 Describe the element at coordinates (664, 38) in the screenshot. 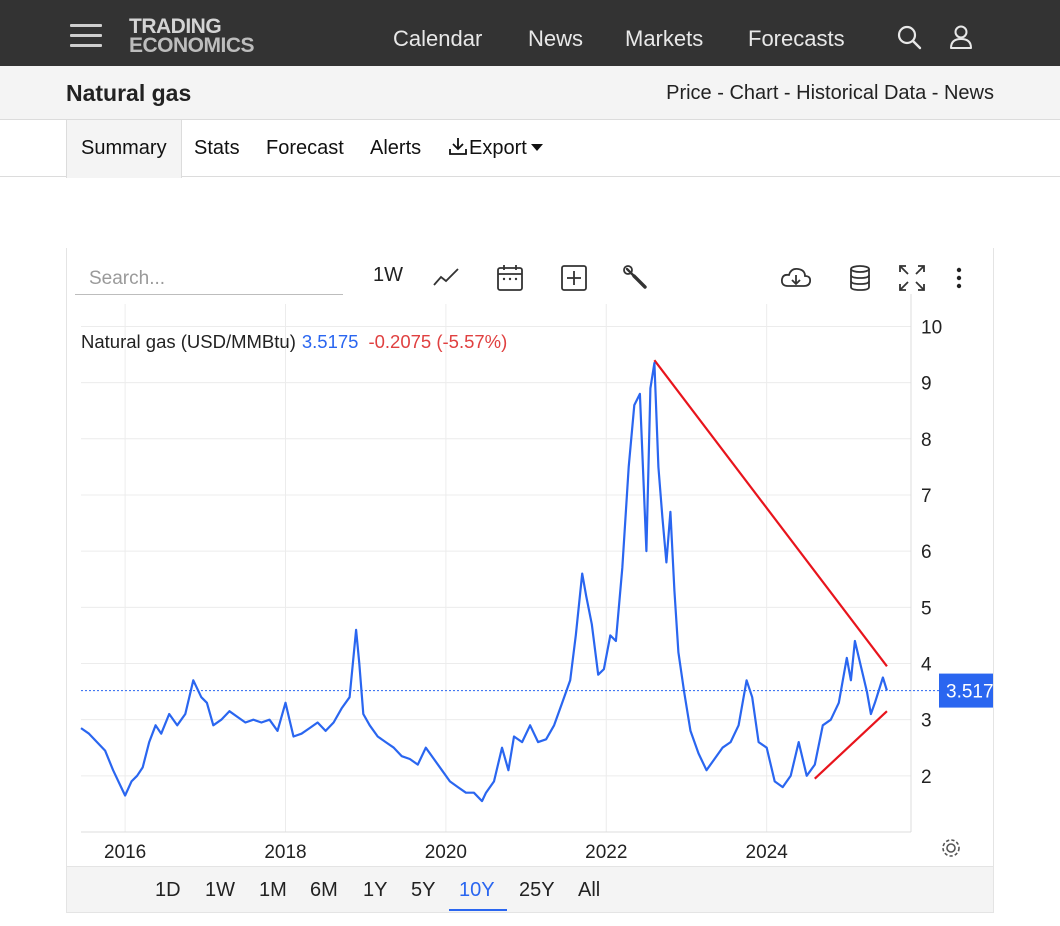

I see `nav-markets: Markets` at that location.